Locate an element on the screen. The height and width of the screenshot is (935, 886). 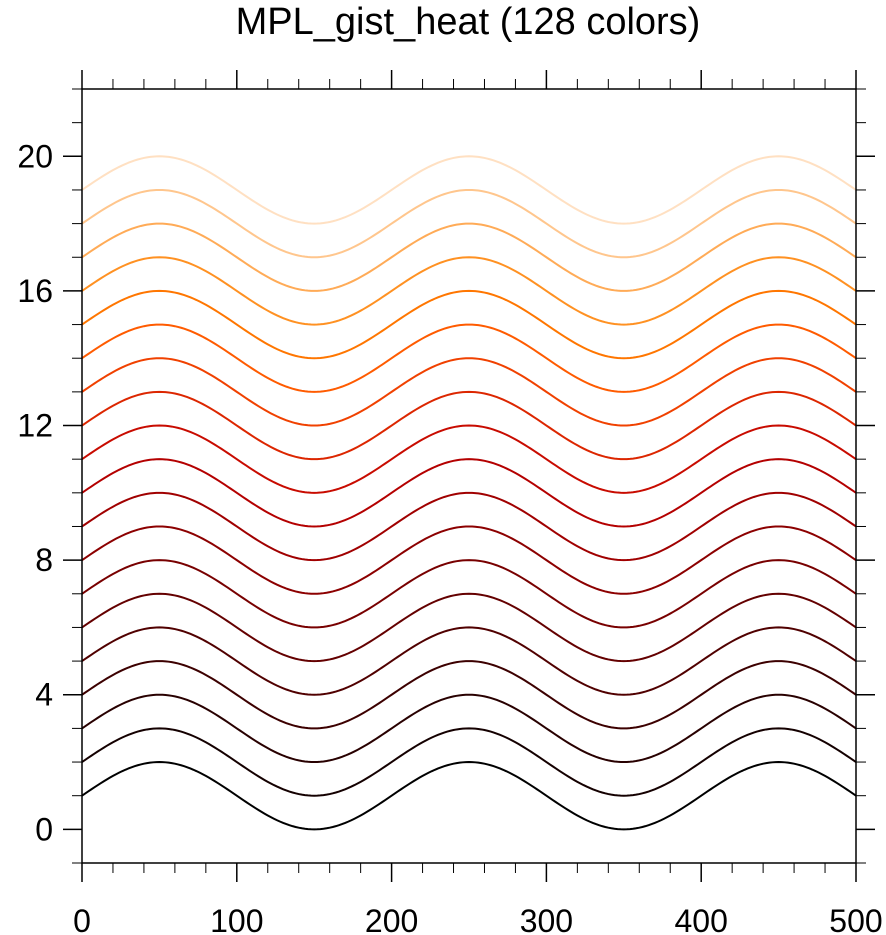
x-tick-label: 300 is located at coordinates (546, 919).